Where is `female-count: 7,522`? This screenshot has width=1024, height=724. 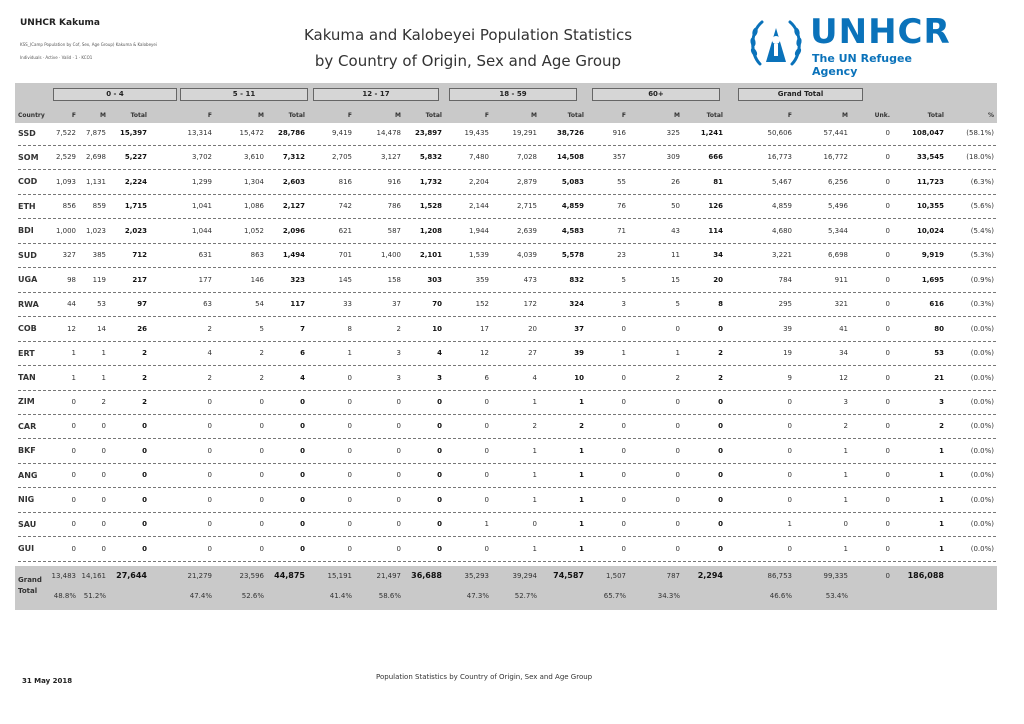 female-count: 7,522 is located at coordinates (65, 133).